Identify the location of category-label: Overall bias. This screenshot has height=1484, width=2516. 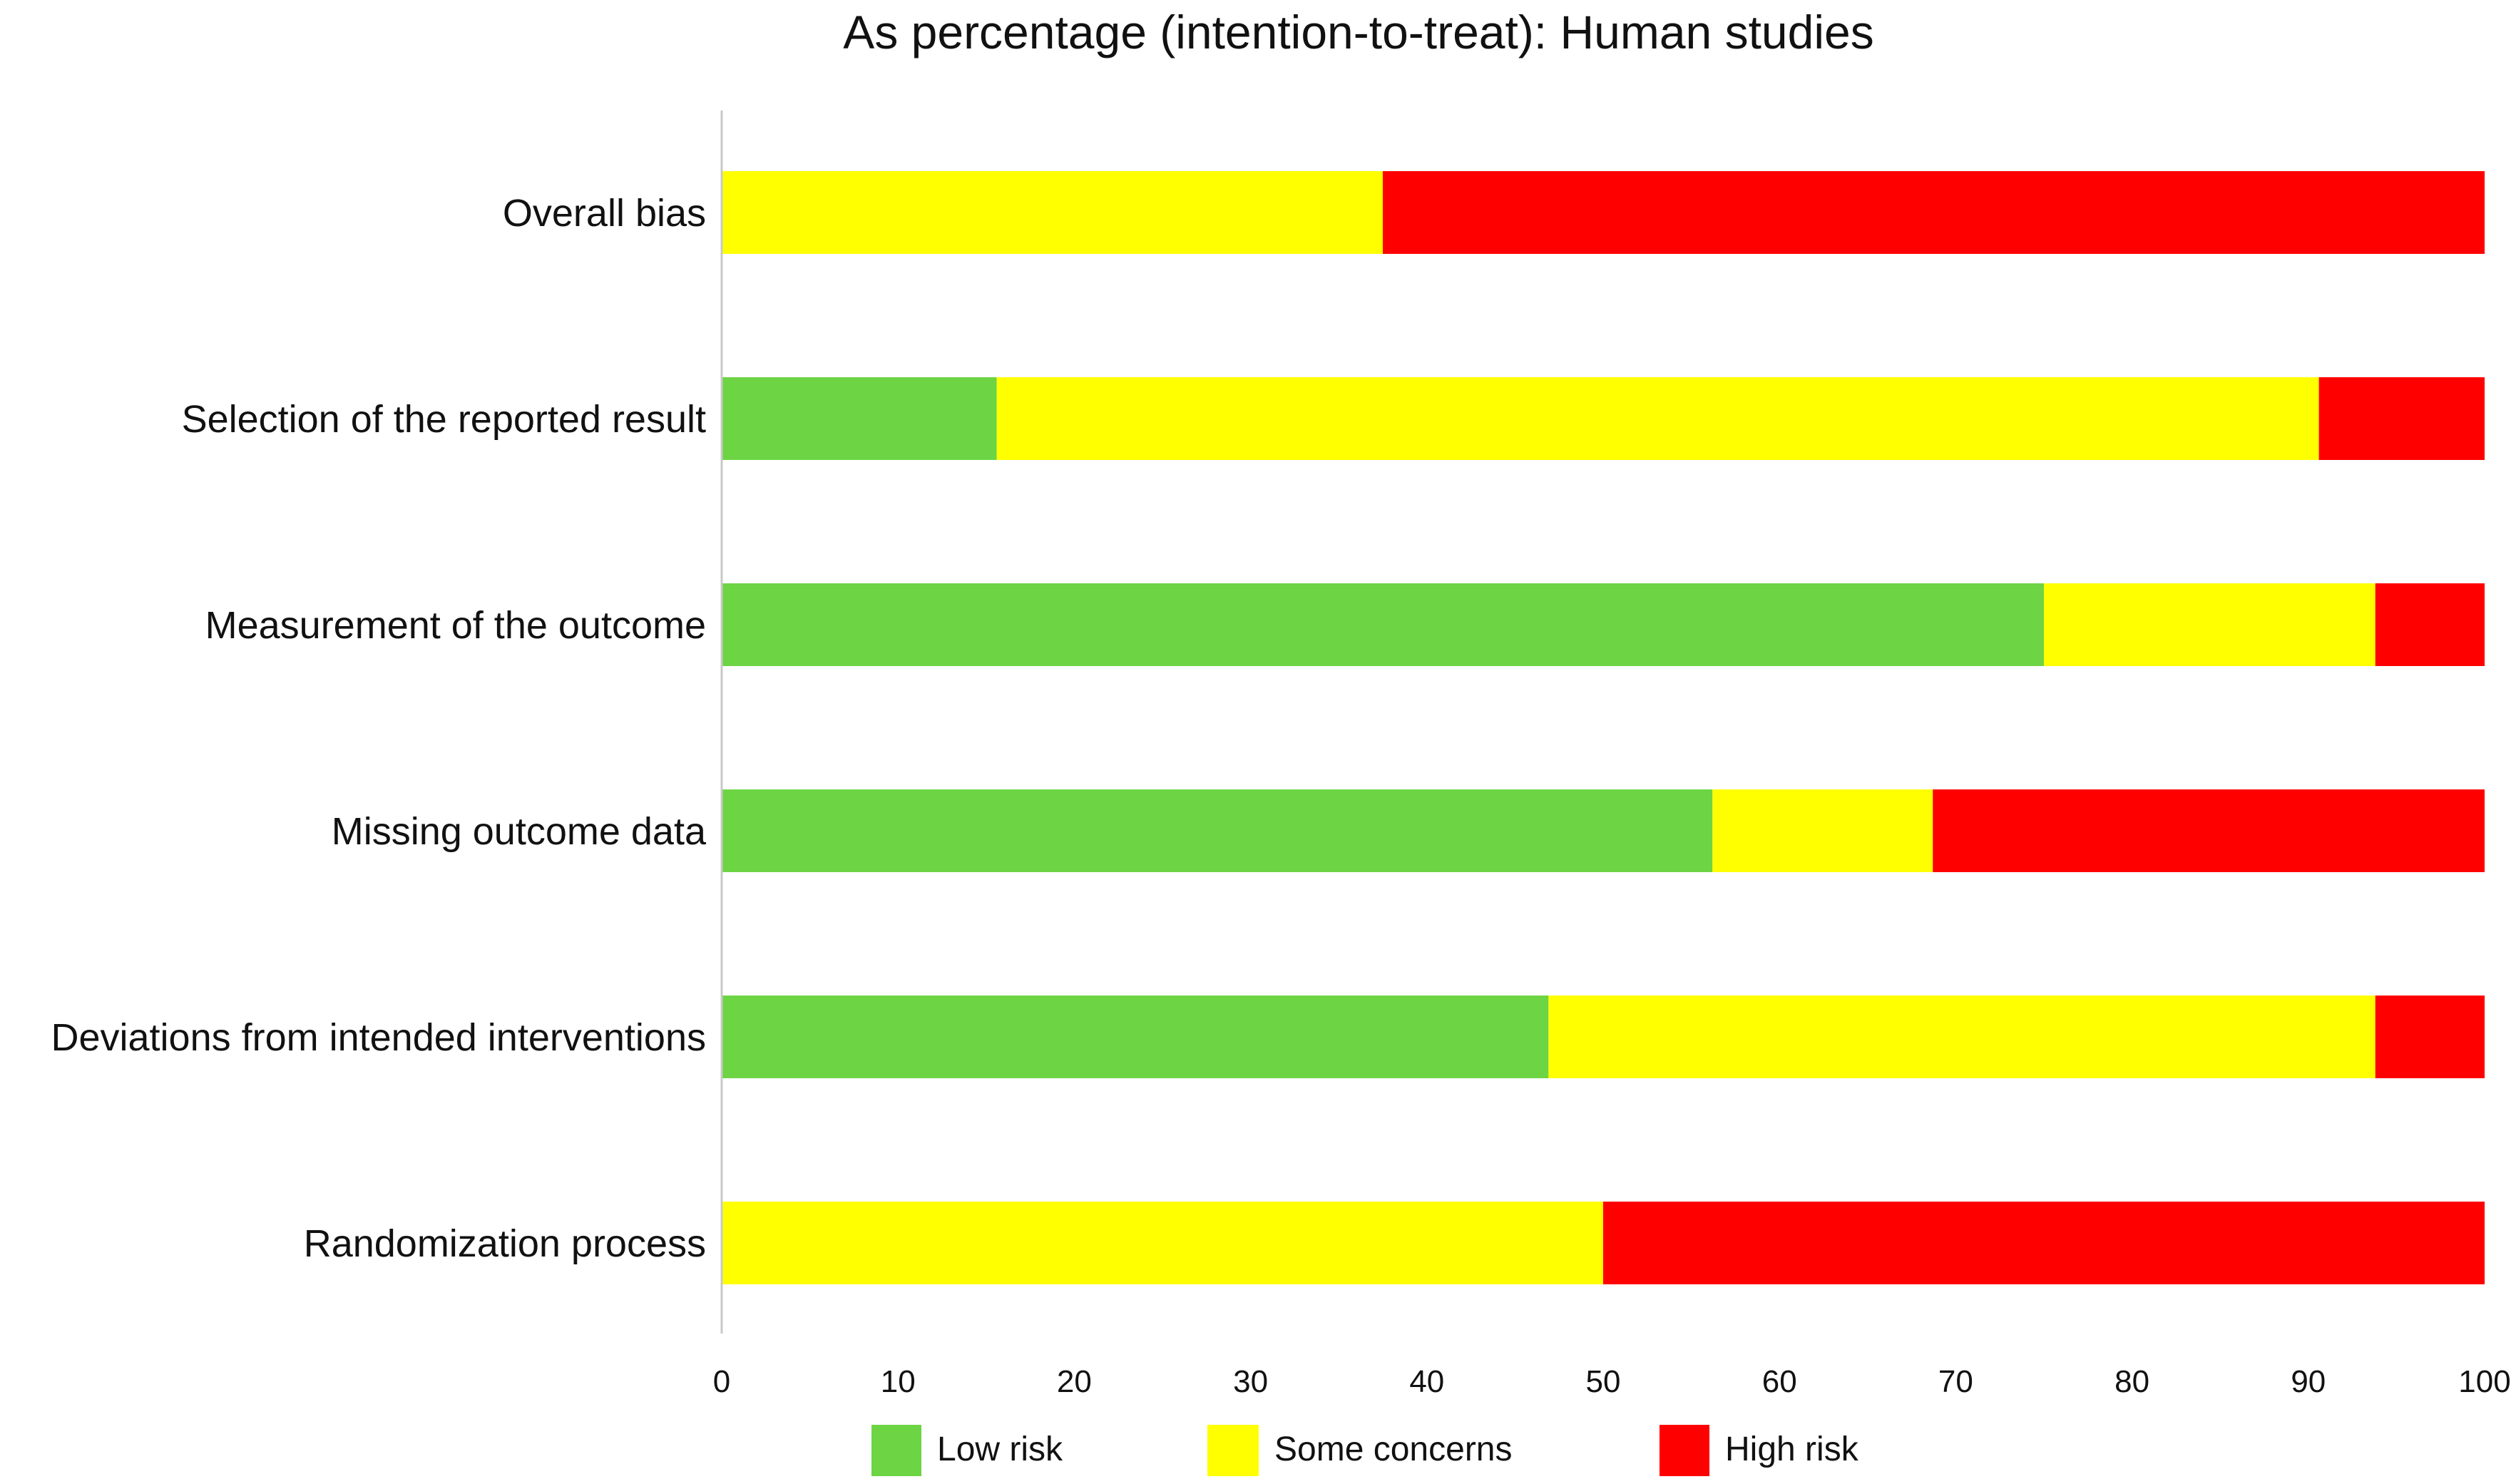
(605, 214).